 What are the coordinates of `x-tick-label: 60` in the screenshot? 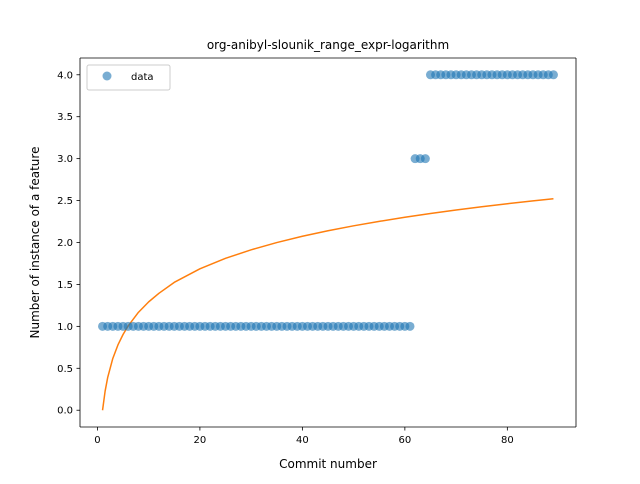 It's located at (404, 440).